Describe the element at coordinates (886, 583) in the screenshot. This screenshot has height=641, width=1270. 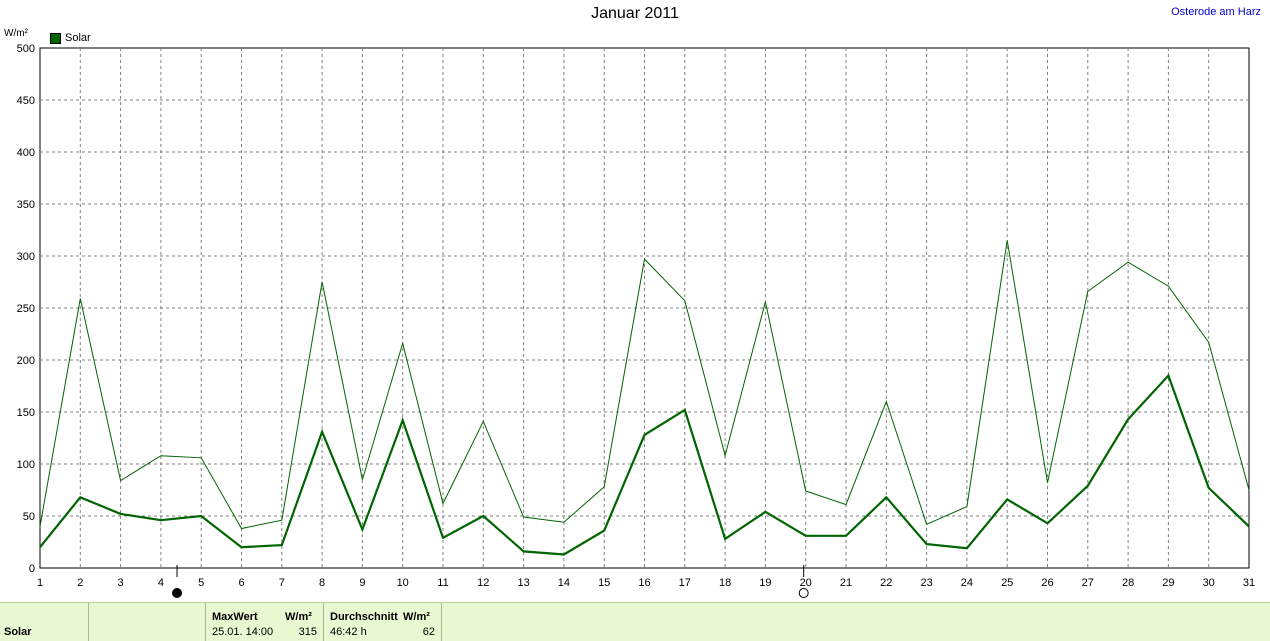
I see `x-tick-label: 22` at that location.